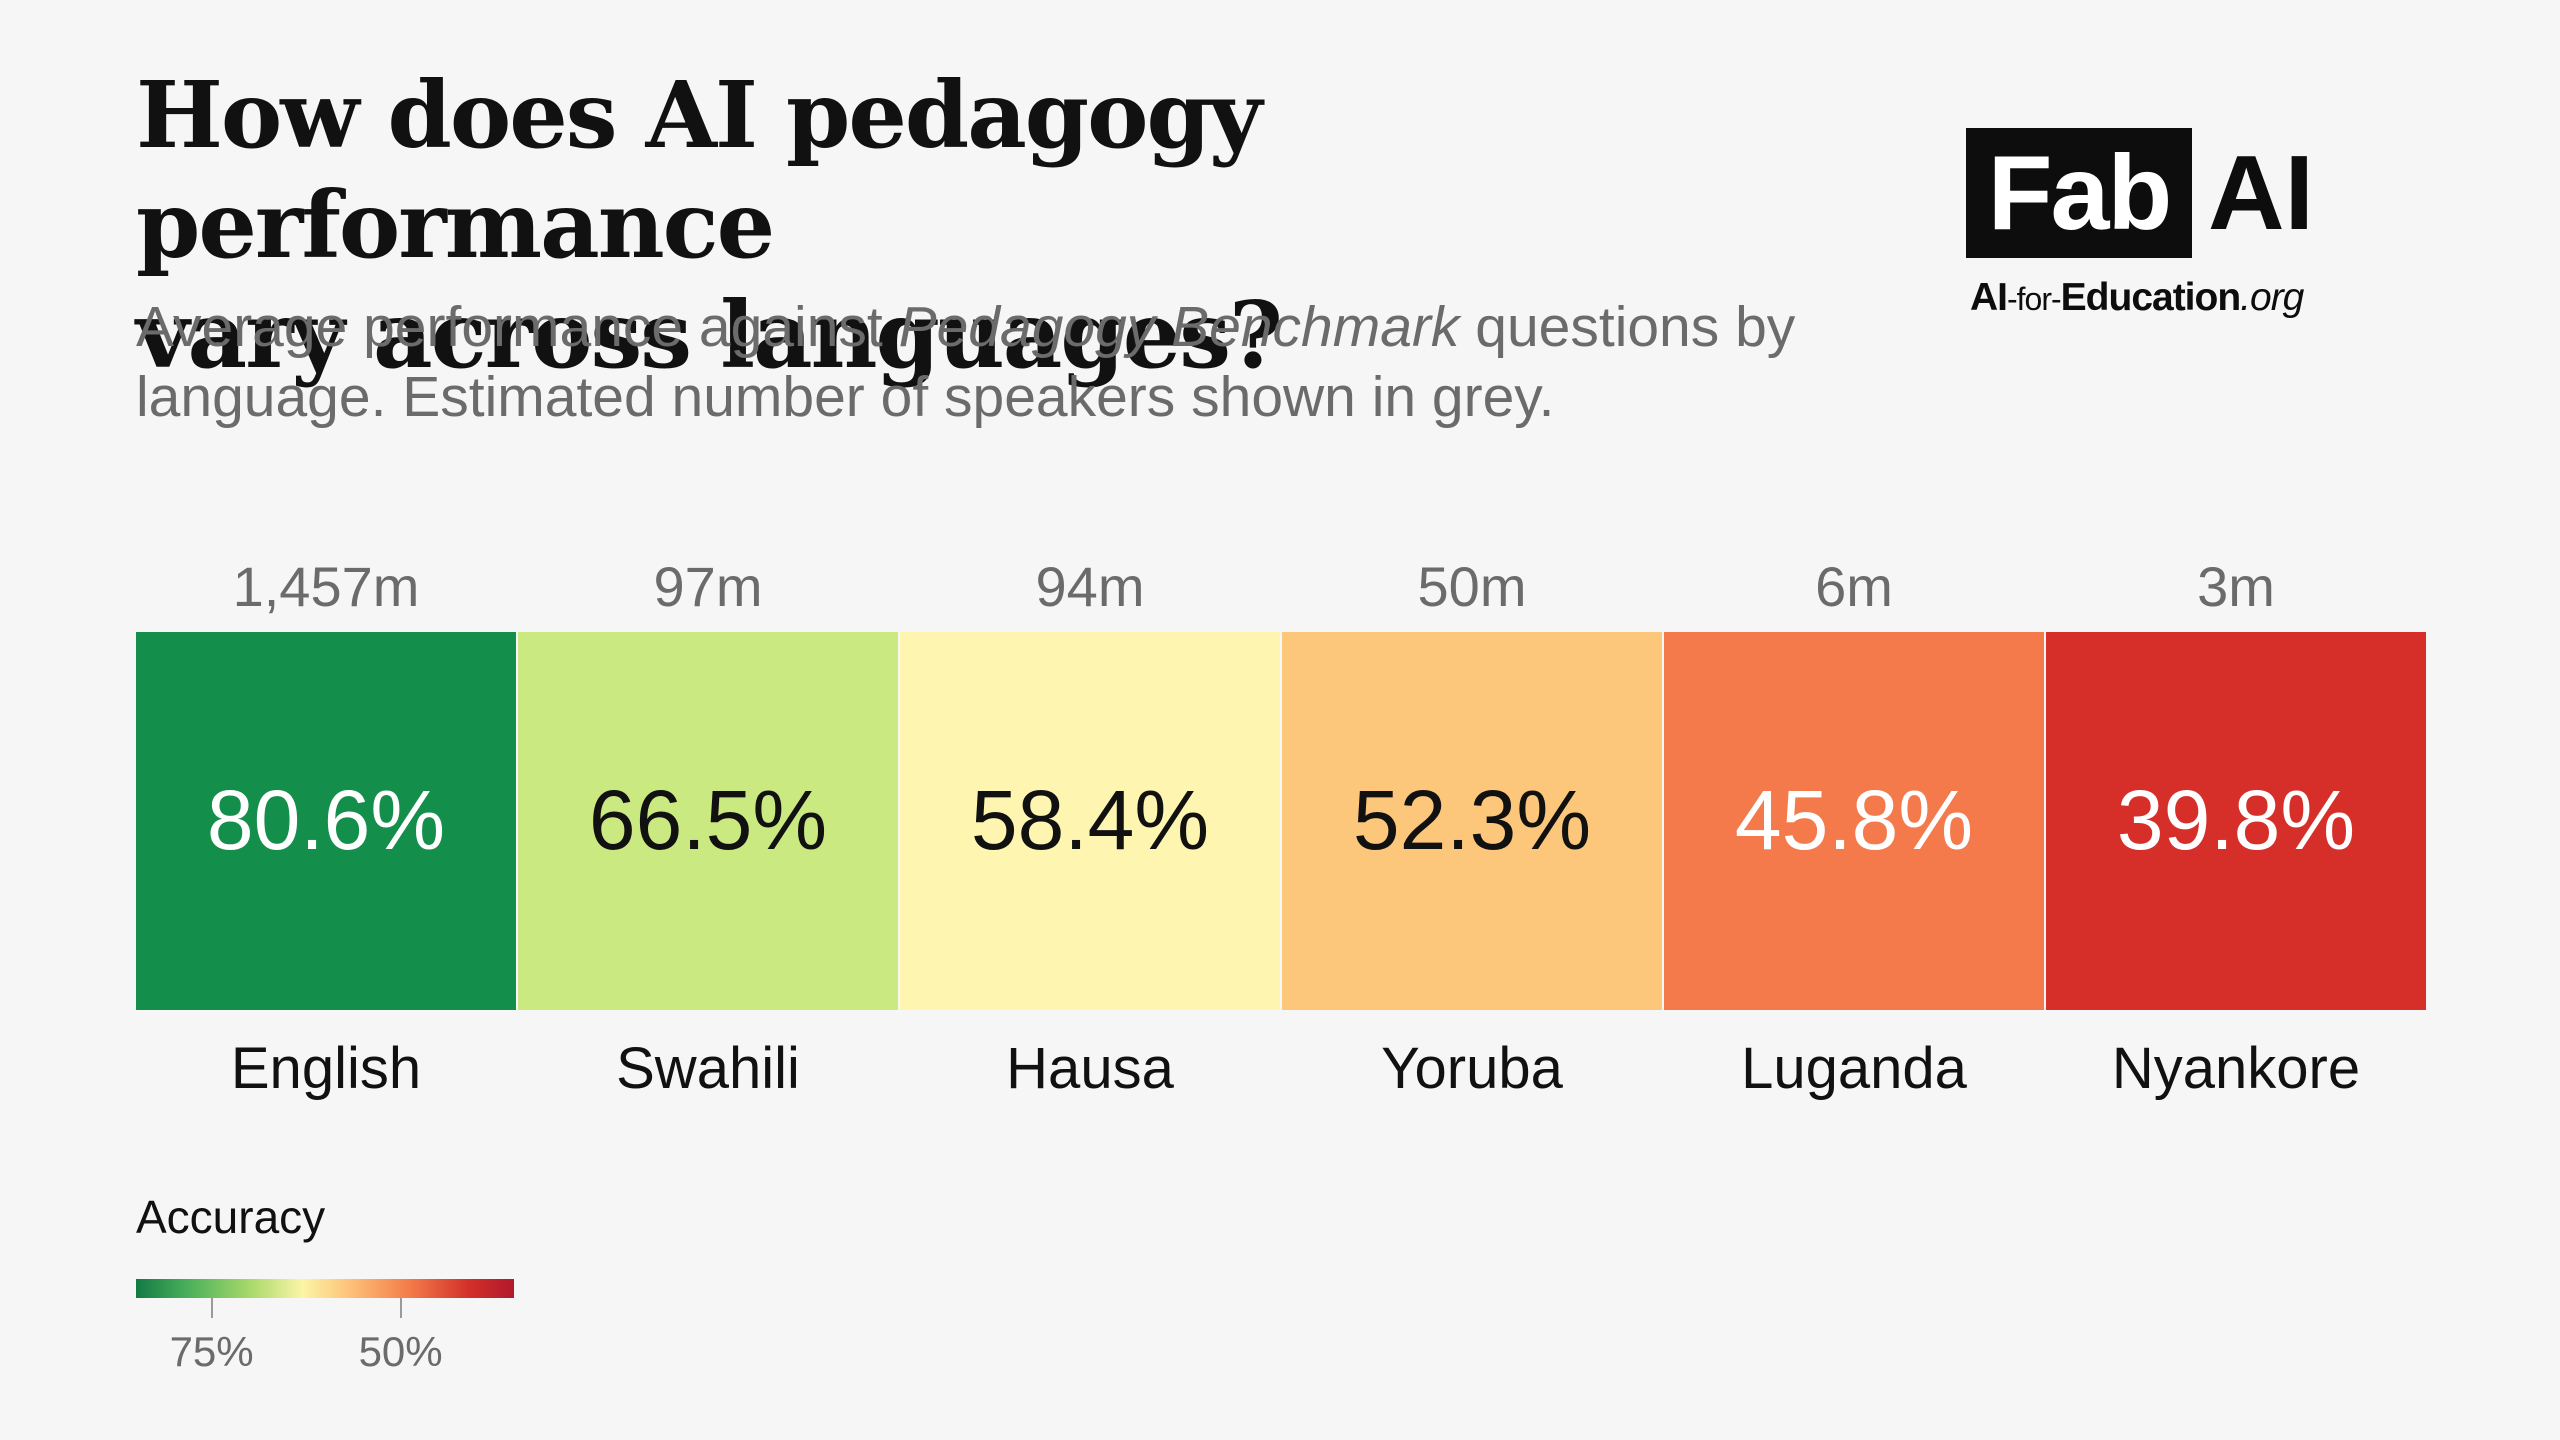 Image resolution: width=2560 pixels, height=1440 pixels. I want to click on language-label: Nyankore, so click(2236, 1068).